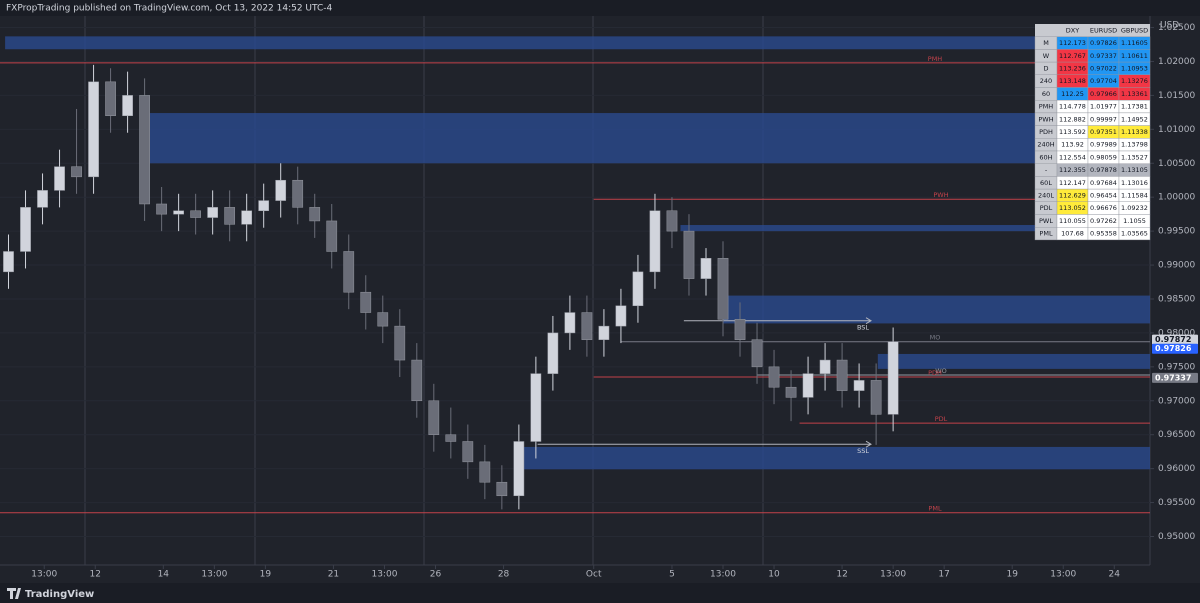  Describe the element at coordinates (14, 593) in the screenshot. I see `logo` at that location.